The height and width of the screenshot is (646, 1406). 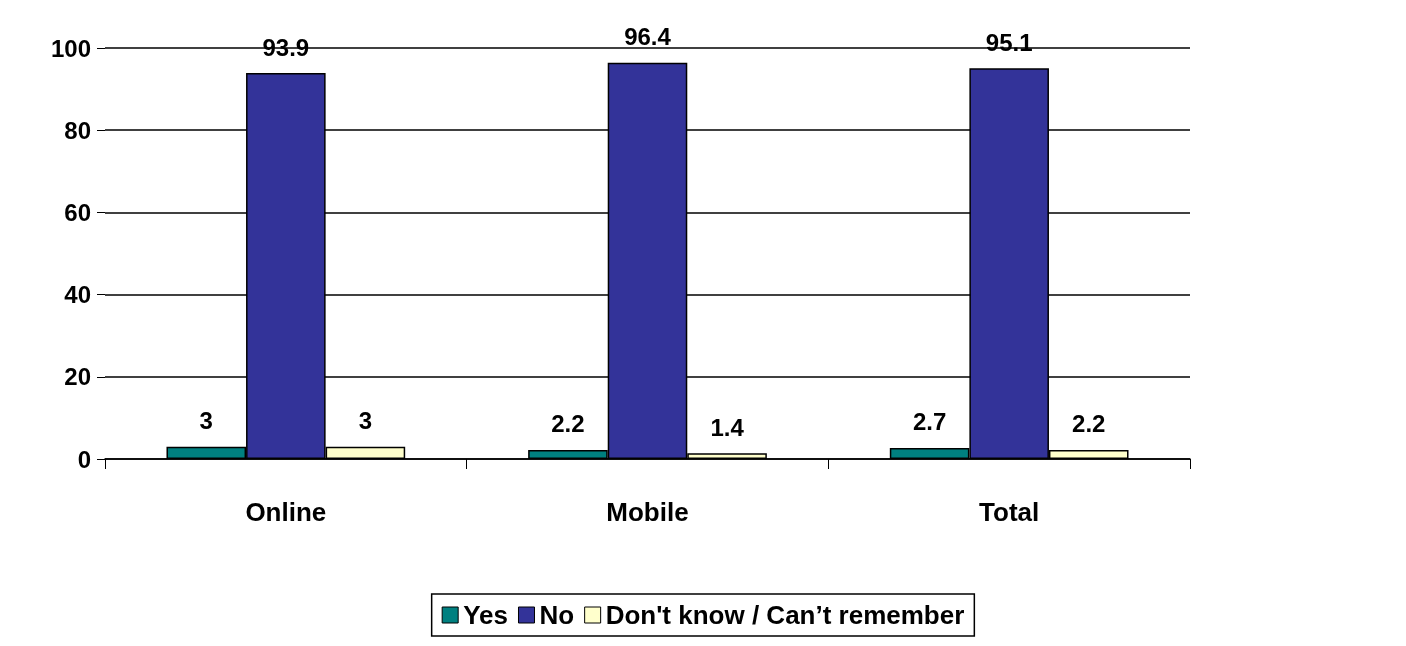 I want to click on x-tick-label: Total, so click(x=1009, y=512).